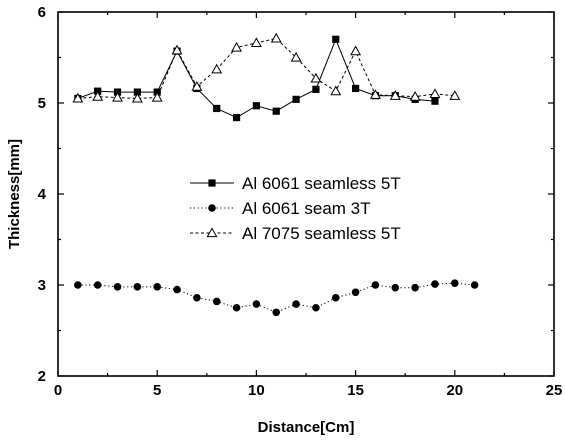  What do you see at coordinates (306, 208) in the screenshot?
I see `legend-label: Al 6061 seam 3T` at bounding box center [306, 208].